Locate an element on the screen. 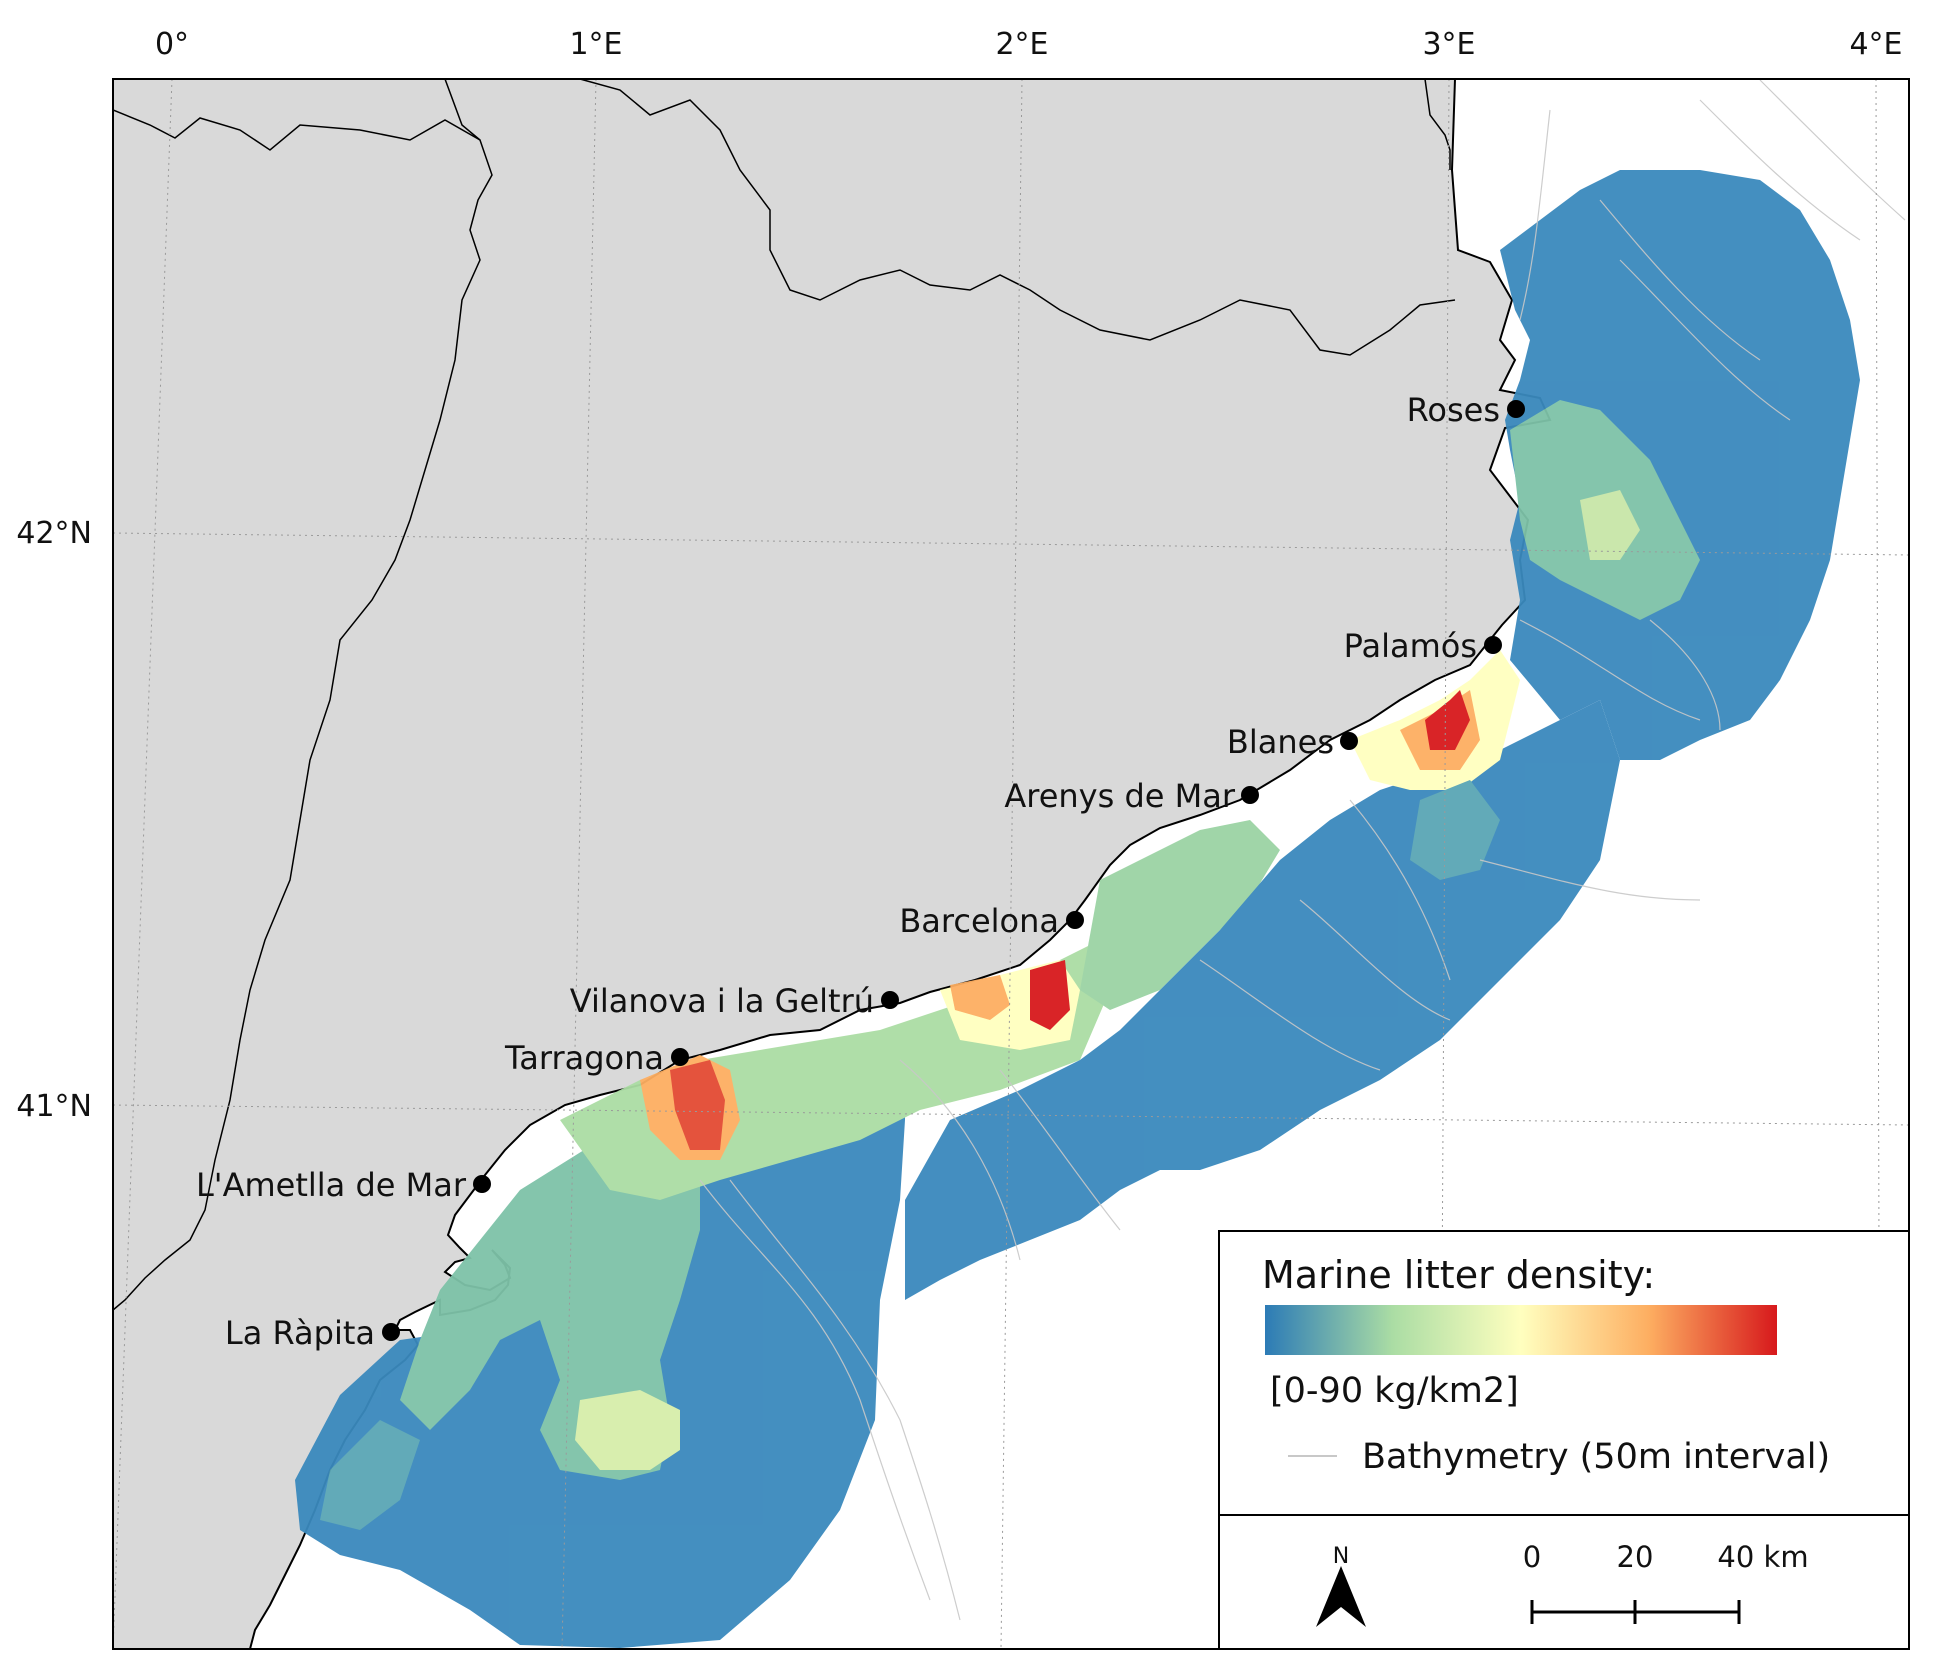 Image resolution: width=1937 pixels, height=1677 pixels. lon-label-1: 1°E is located at coordinates (595, 44).